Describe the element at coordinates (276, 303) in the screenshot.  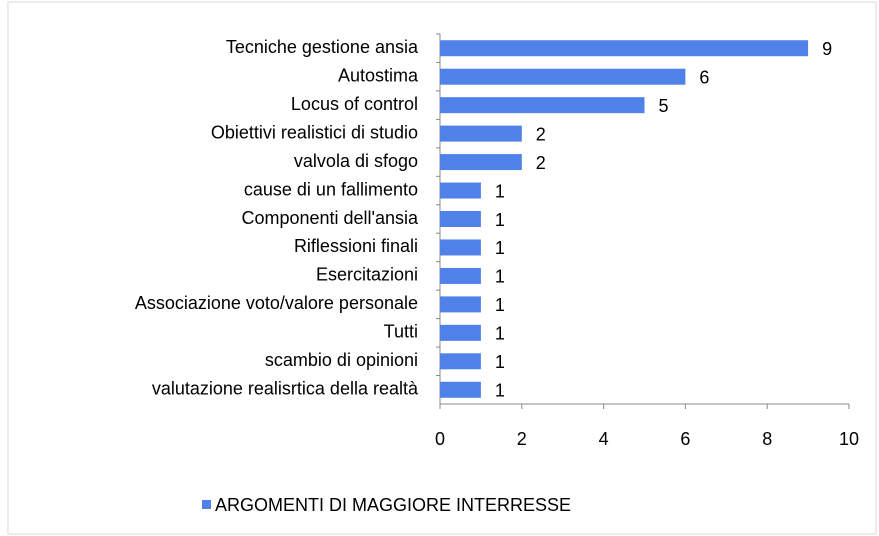
I see `y-tick-label: Associazione voto/valore personale` at that location.